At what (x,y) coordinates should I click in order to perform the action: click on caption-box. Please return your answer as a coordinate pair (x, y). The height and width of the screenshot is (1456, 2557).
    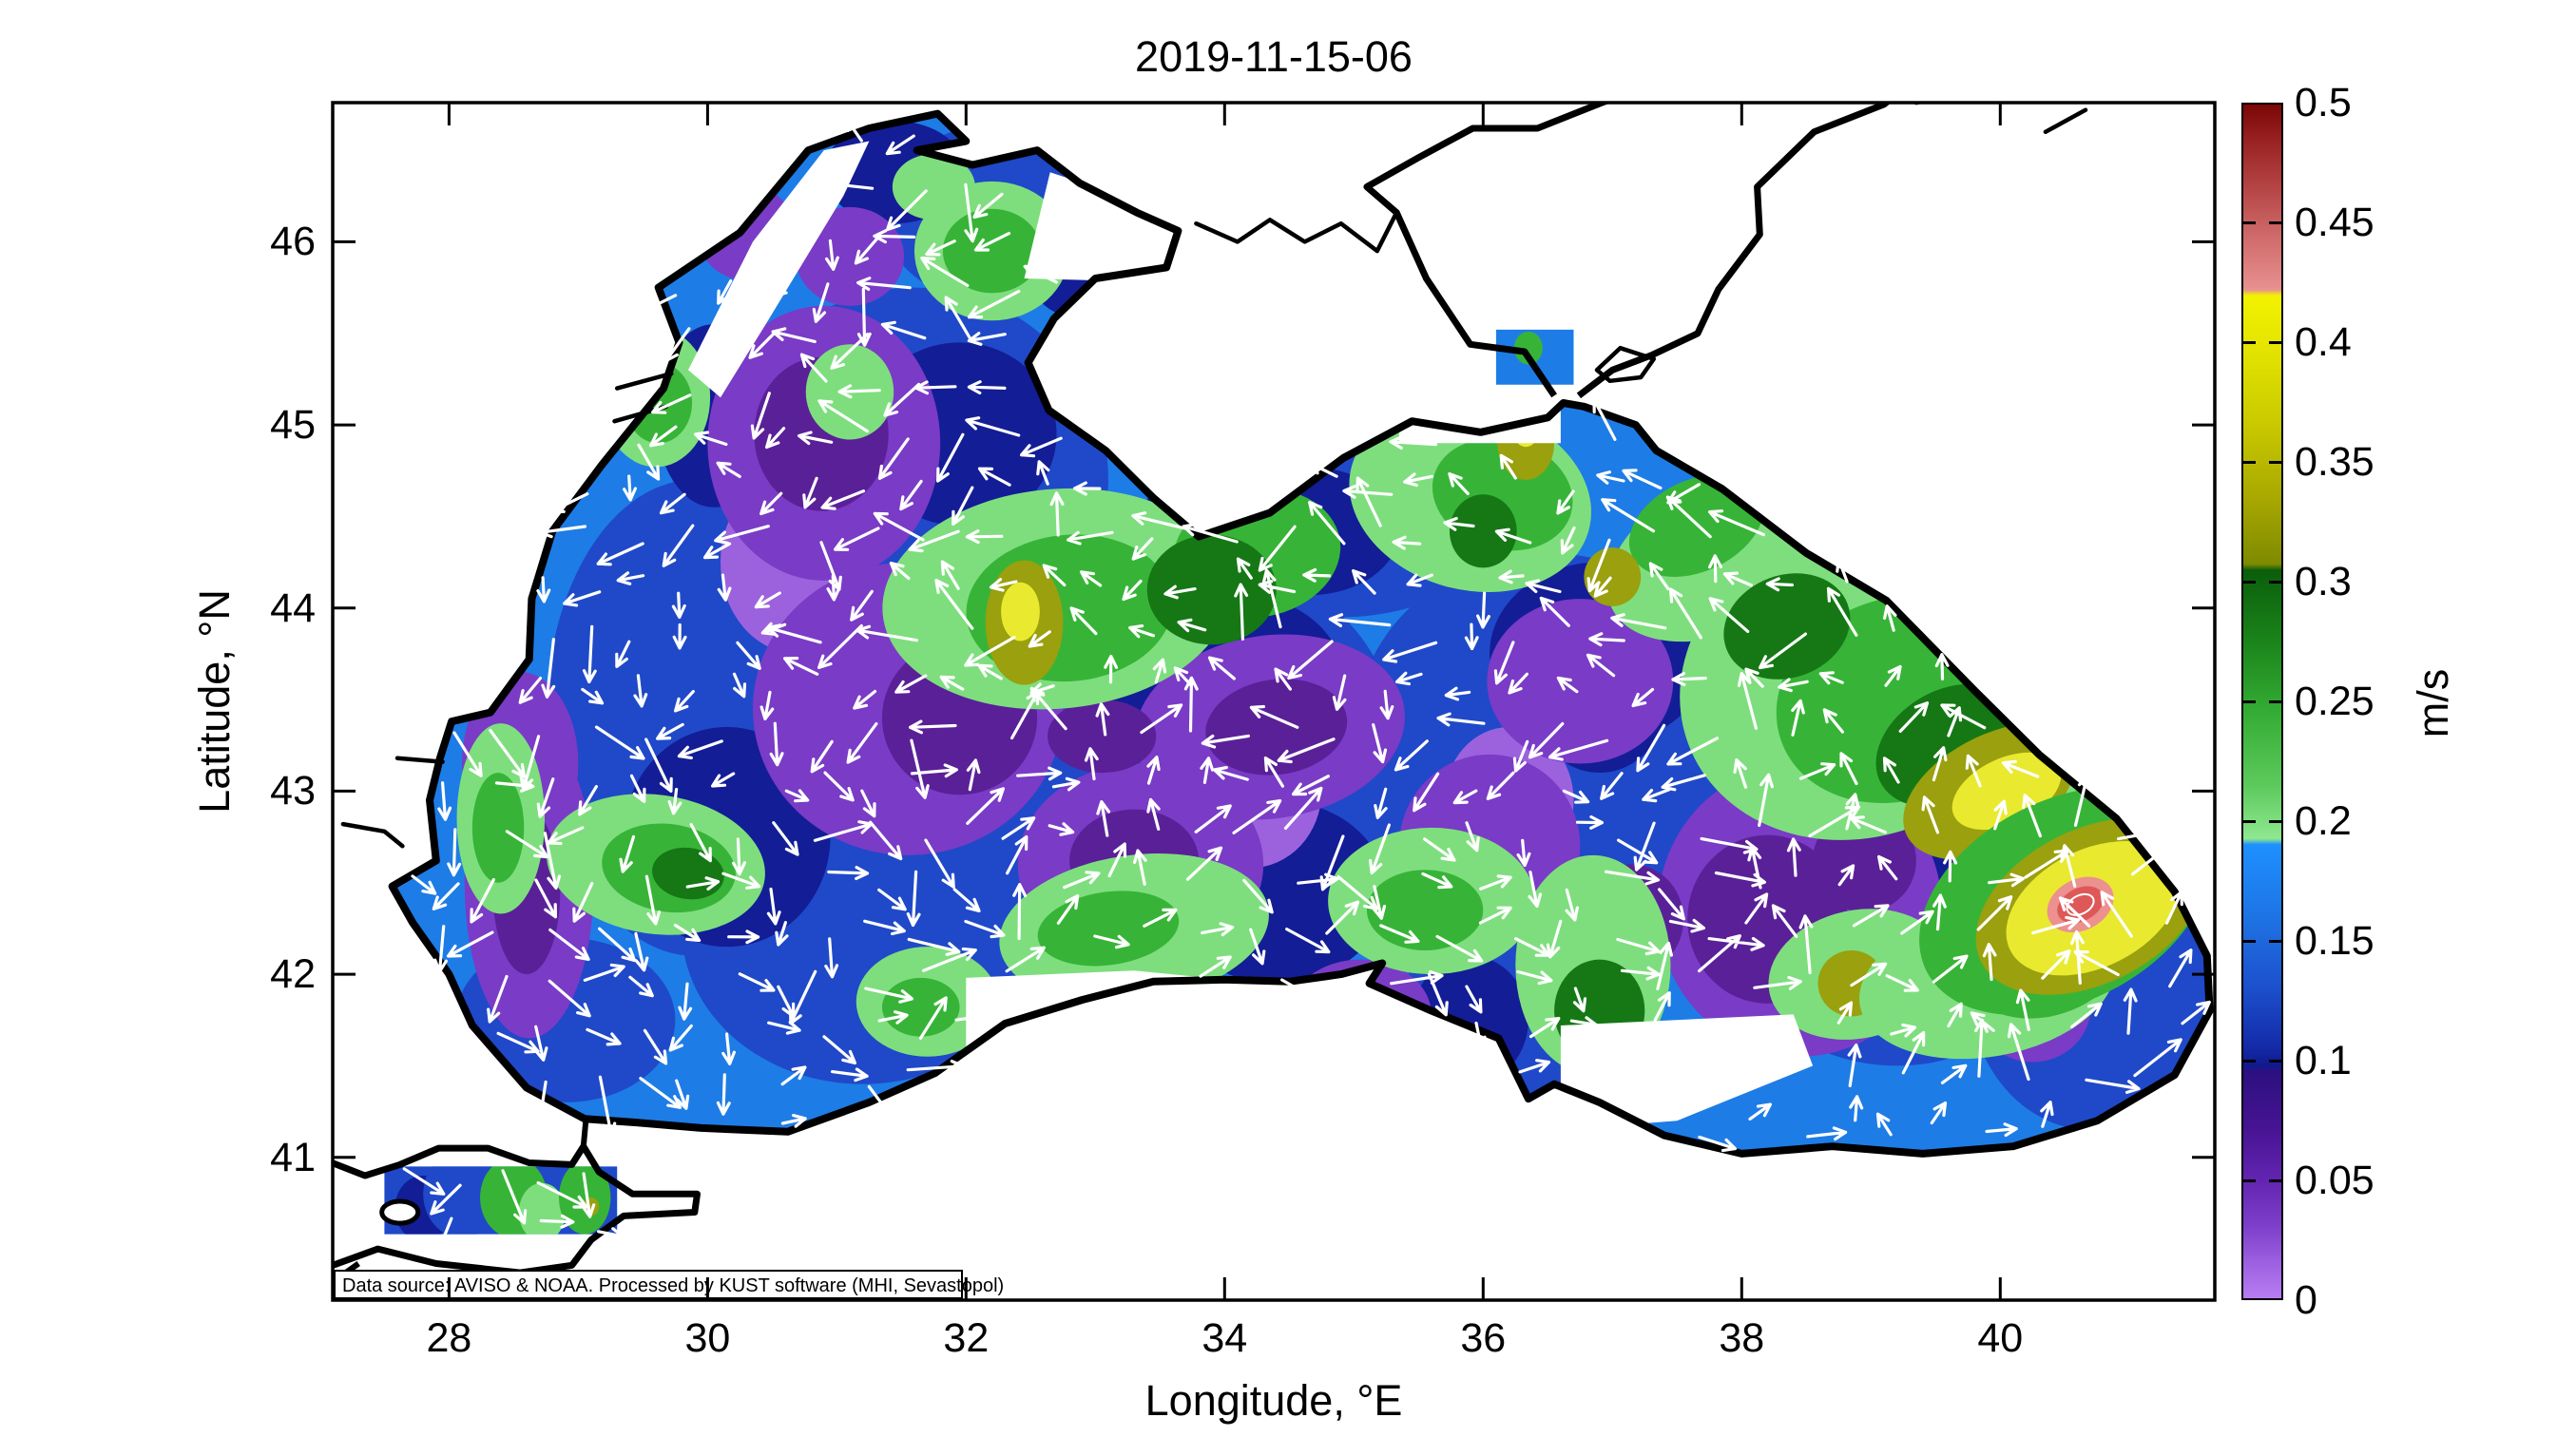
    Looking at the image, I should click on (648, 1284).